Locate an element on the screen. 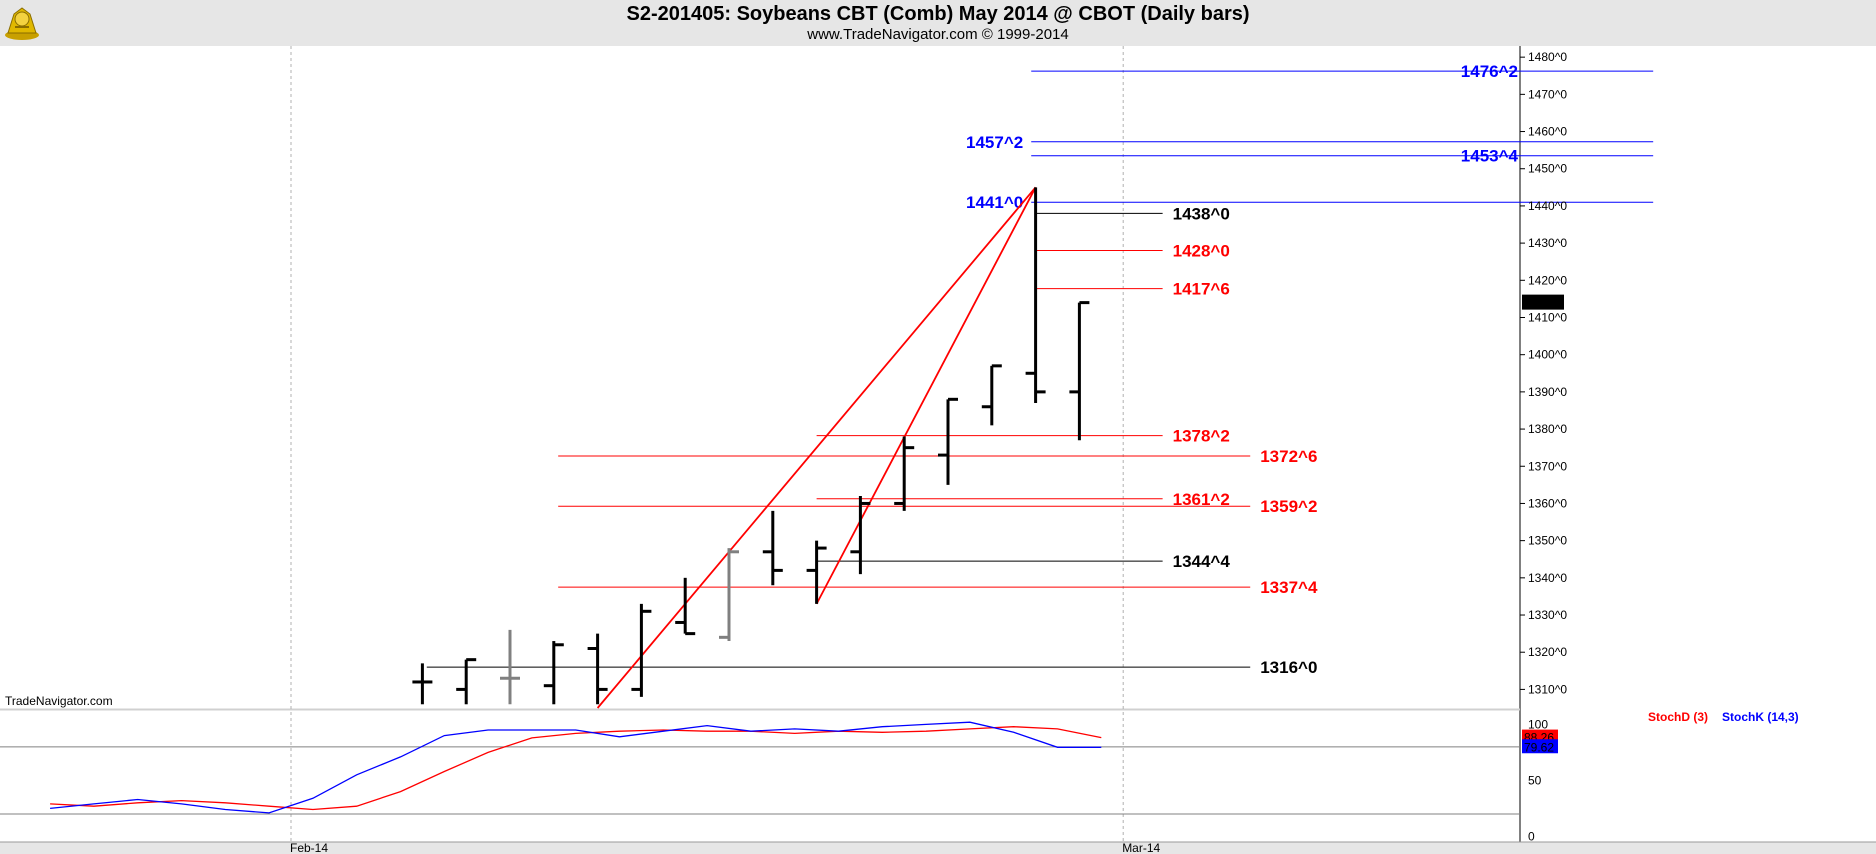 This screenshot has height=854, width=1876. level-label: 1428^0 is located at coordinates (1201, 251).